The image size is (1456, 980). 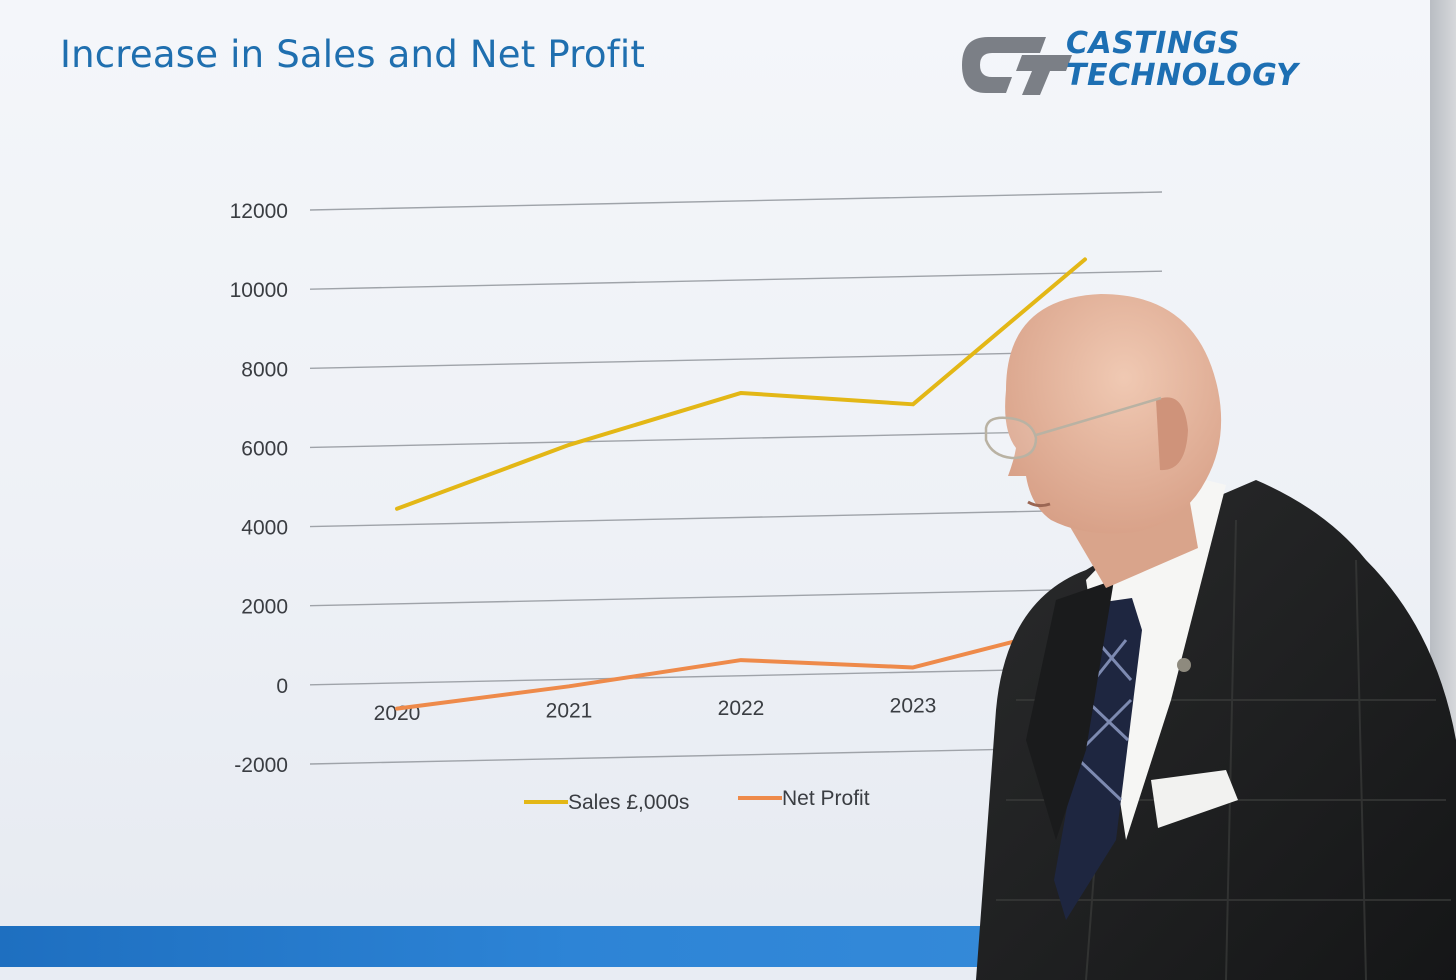 What do you see at coordinates (1182, 75) in the screenshot?
I see `logo-line-technology: TECHNOLOGY` at bounding box center [1182, 75].